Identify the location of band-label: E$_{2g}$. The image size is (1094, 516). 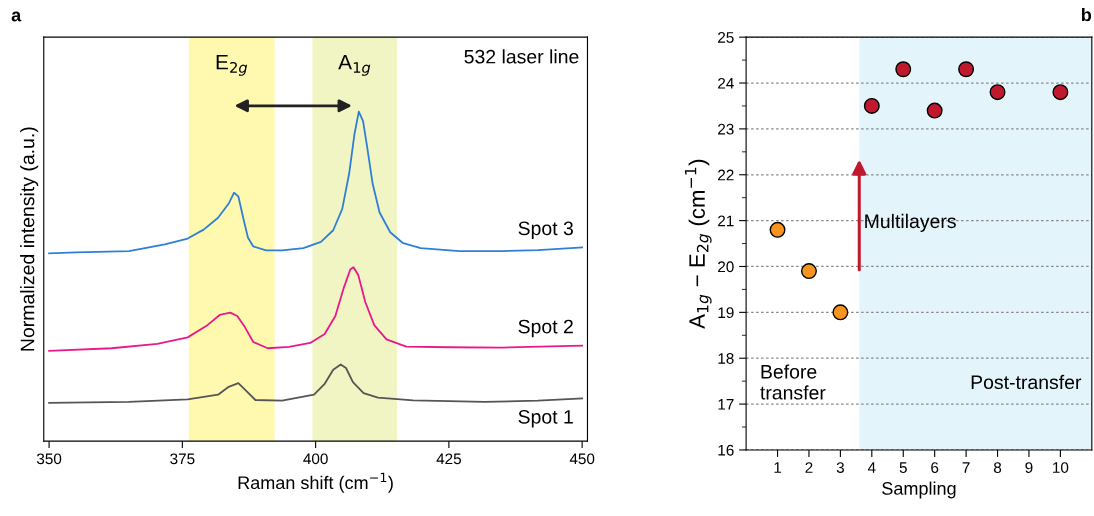
(232, 65).